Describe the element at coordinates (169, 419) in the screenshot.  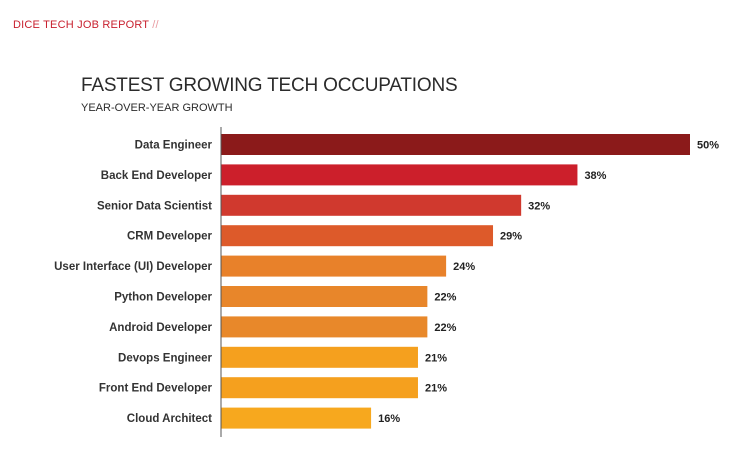
I see `category-label-9: Cloud Architect` at that location.